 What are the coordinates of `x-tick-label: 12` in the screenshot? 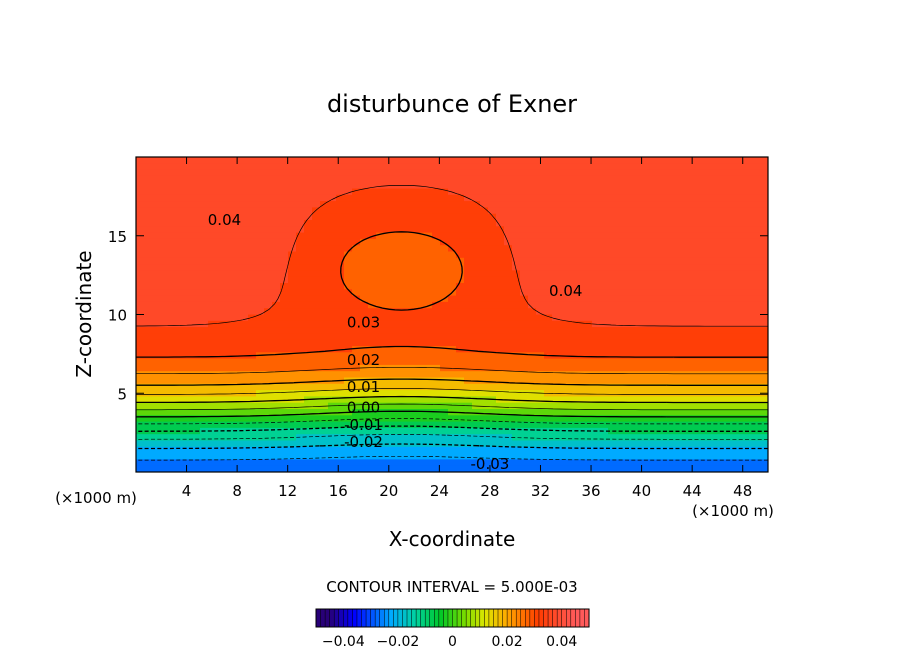 It's located at (287, 491).